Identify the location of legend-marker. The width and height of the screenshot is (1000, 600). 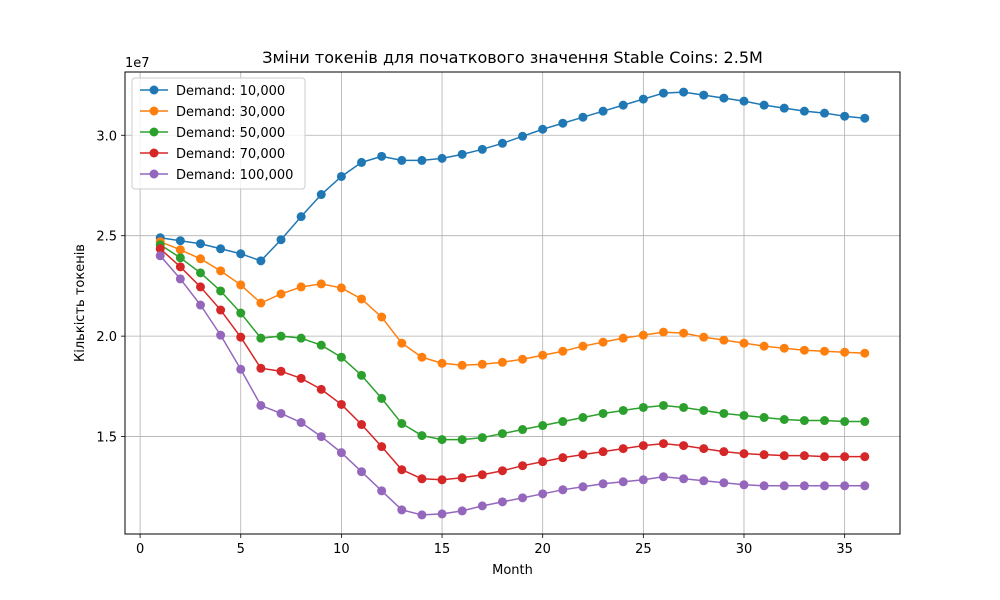
(154, 111).